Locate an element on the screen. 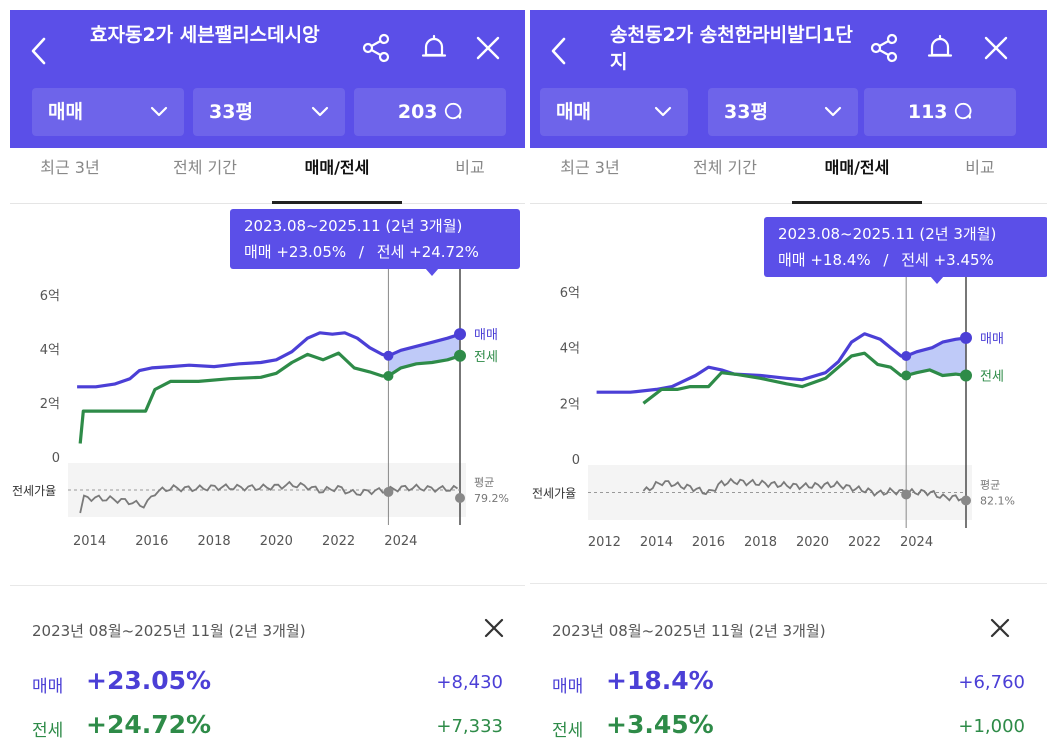 The height and width of the screenshot is (752, 1047). y-tick-label: 4억 is located at coordinates (570, 349).